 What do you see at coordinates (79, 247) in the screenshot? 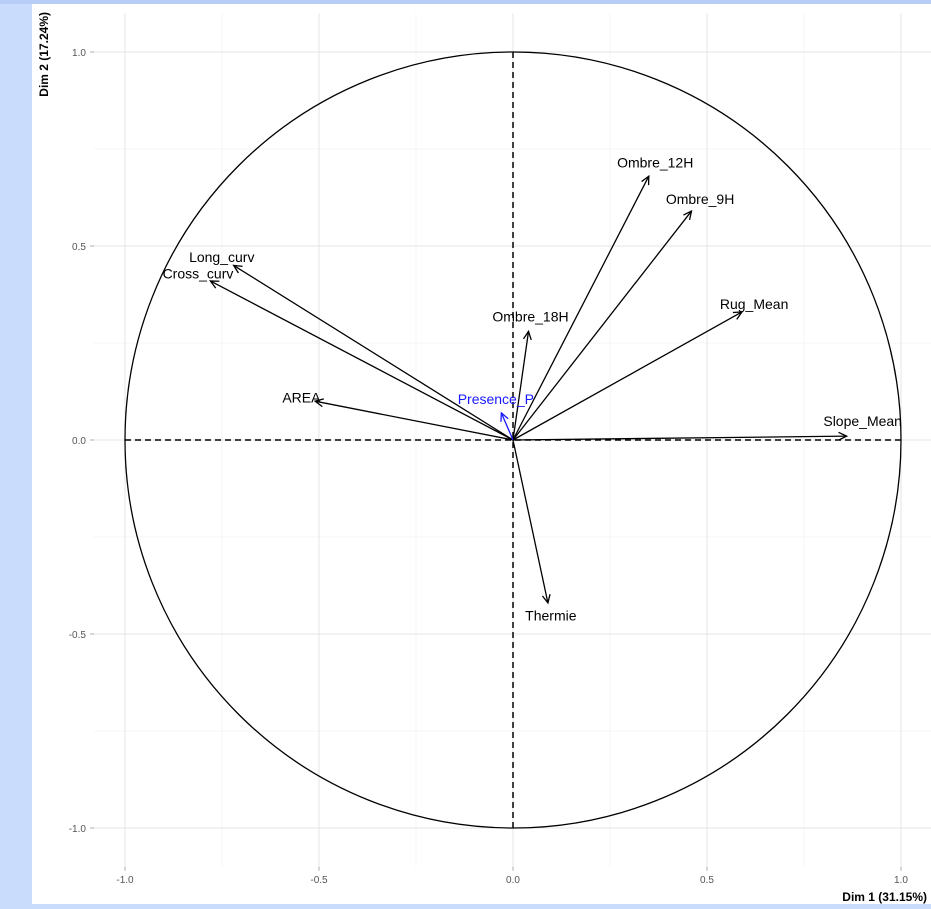
I see `y-tick-label: 0.5` at bounding box center [79, 247].